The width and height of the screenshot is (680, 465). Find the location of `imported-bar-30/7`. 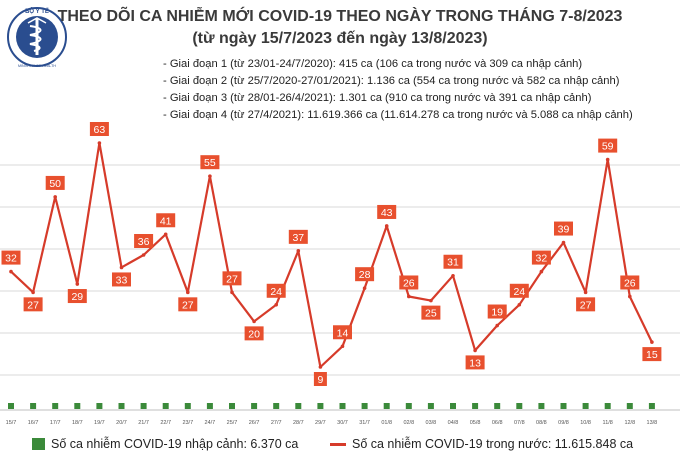

imported-bar-30/7 is located at coordinates (342, 406).